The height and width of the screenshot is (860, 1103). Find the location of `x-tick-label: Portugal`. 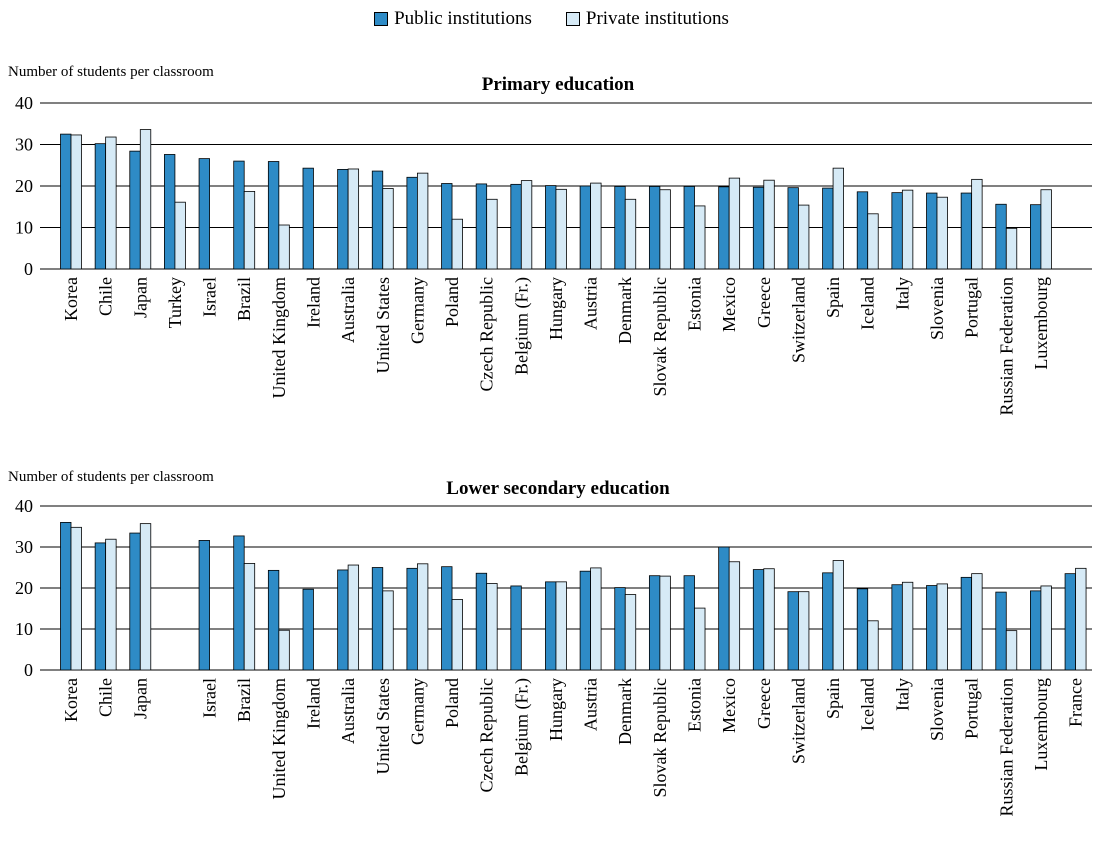

x-tick-label: Portugal is located at coordinates (972, 708).